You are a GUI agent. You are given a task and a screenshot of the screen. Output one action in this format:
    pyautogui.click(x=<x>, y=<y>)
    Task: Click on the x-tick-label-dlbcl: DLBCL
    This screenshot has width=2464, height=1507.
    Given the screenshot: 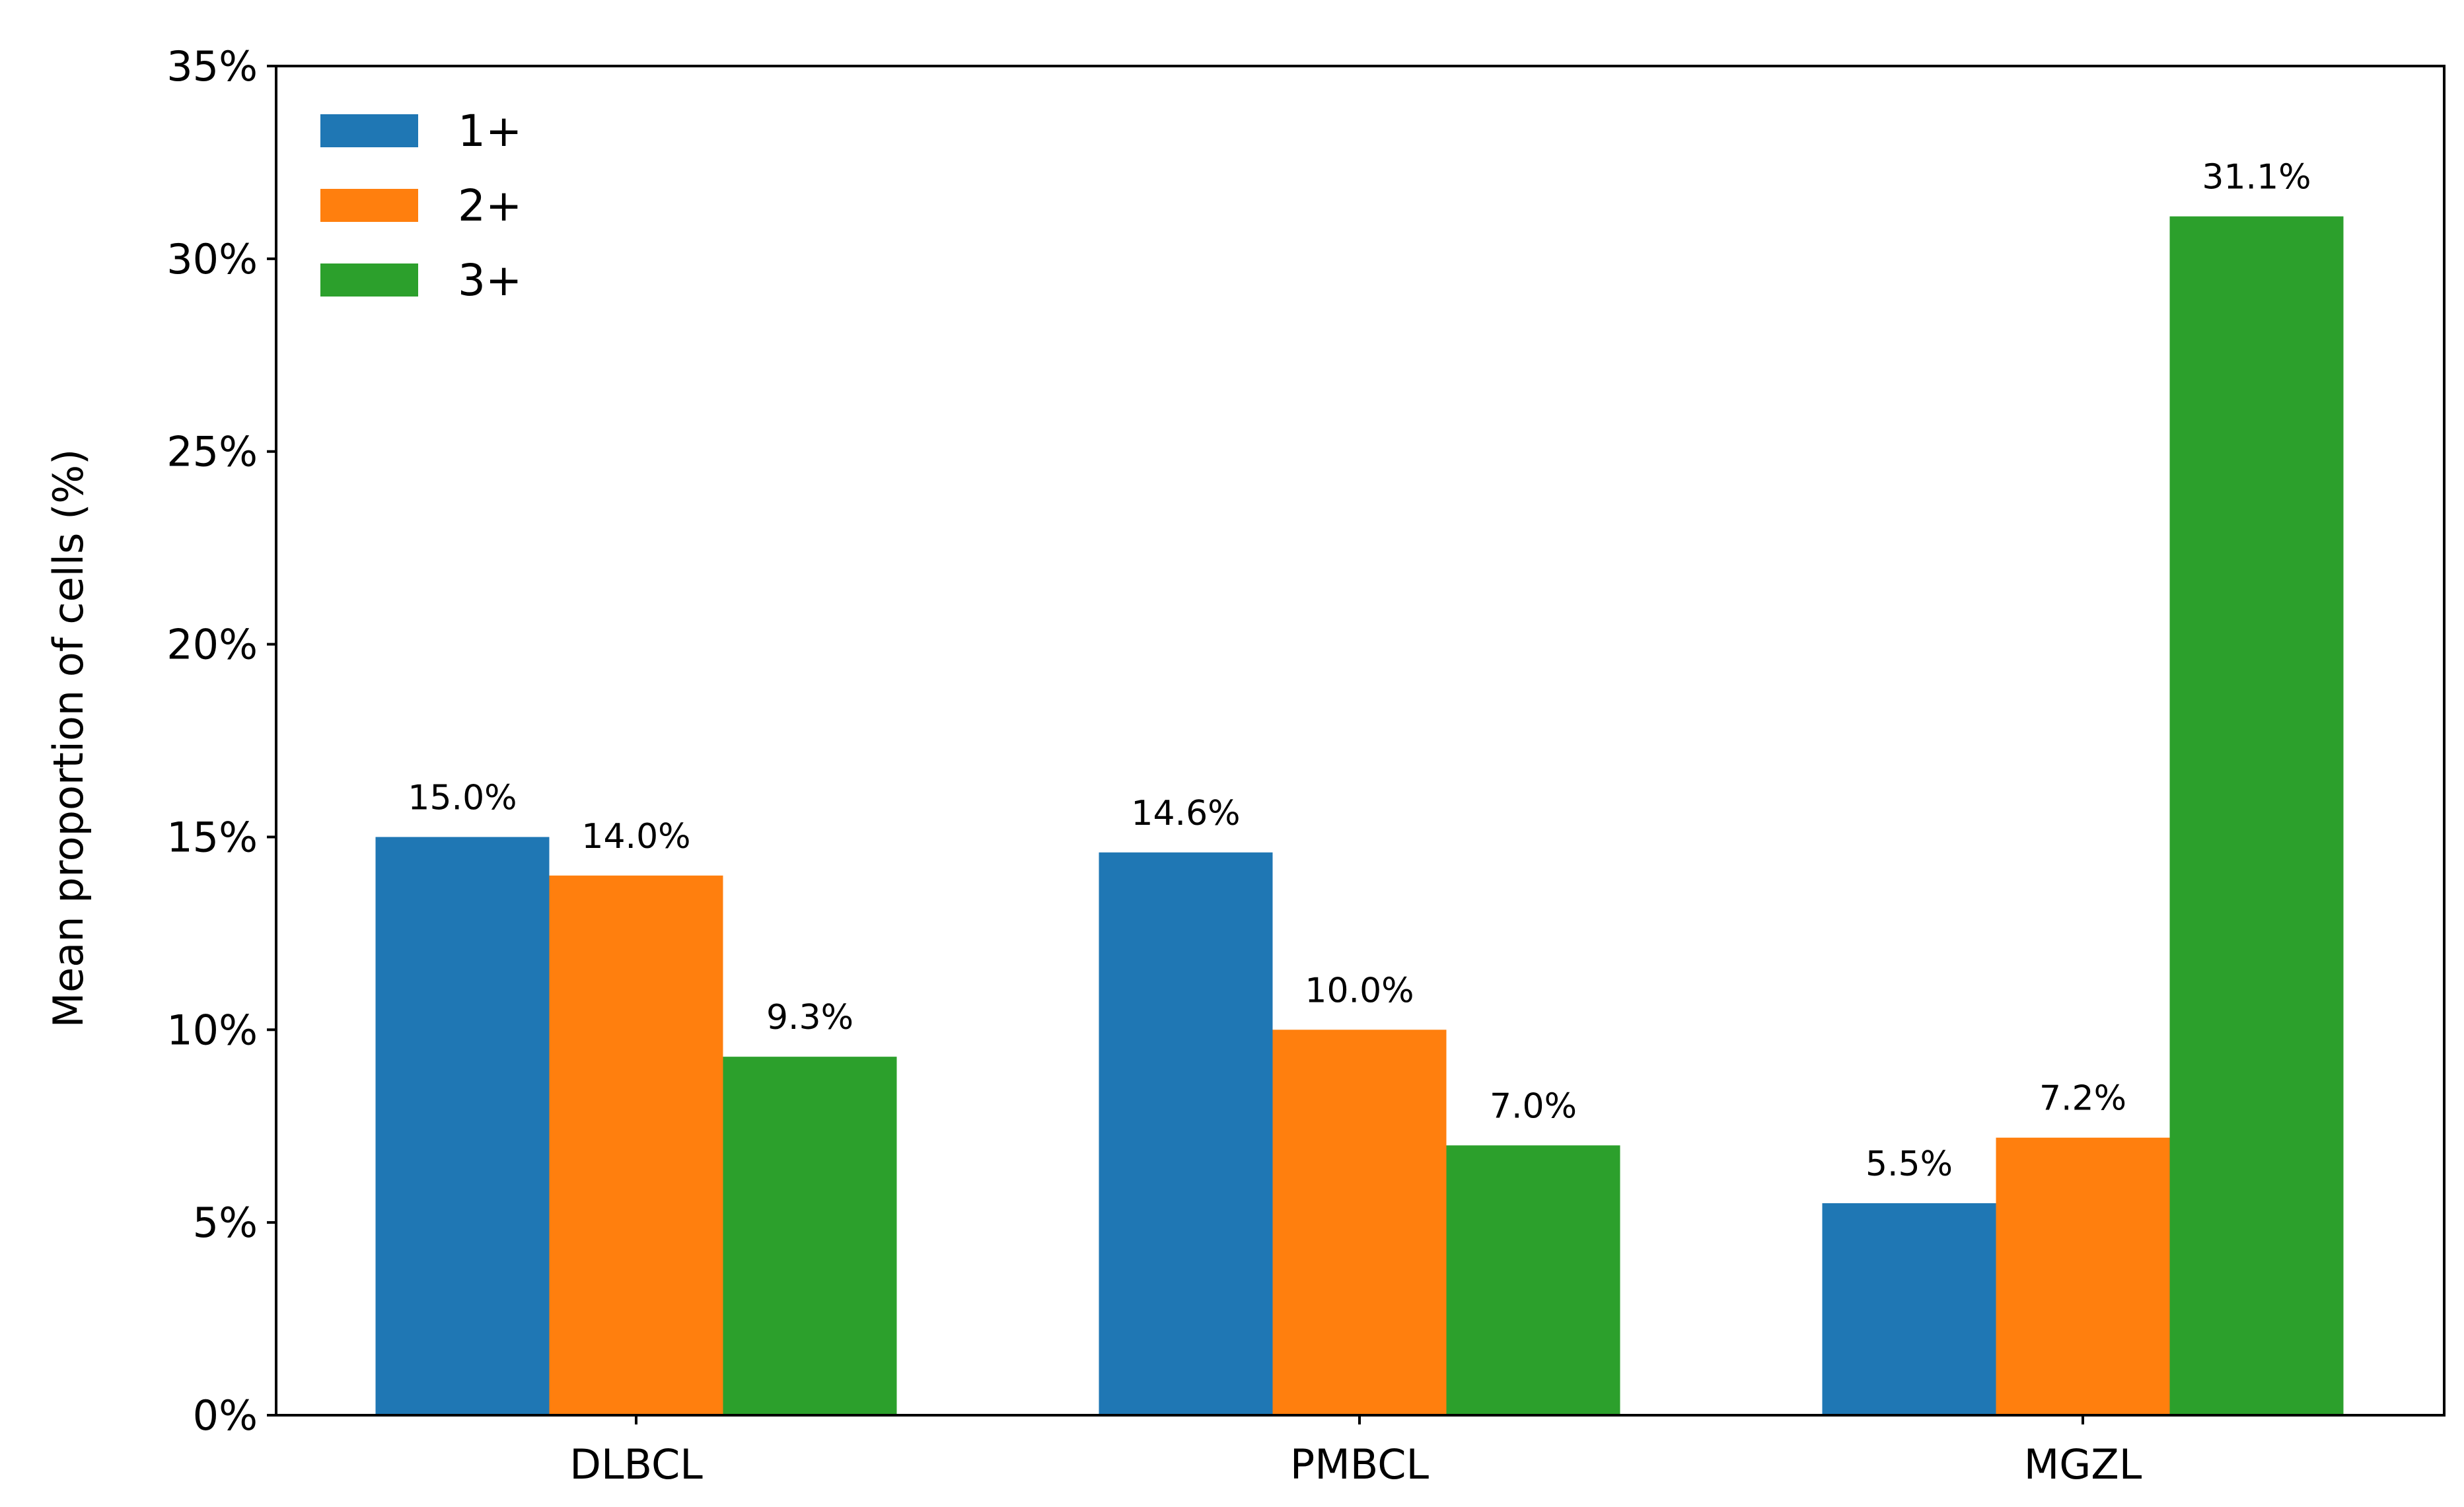 What is the action you would take?
    pyautogui.click(x=636, y=1465)
    